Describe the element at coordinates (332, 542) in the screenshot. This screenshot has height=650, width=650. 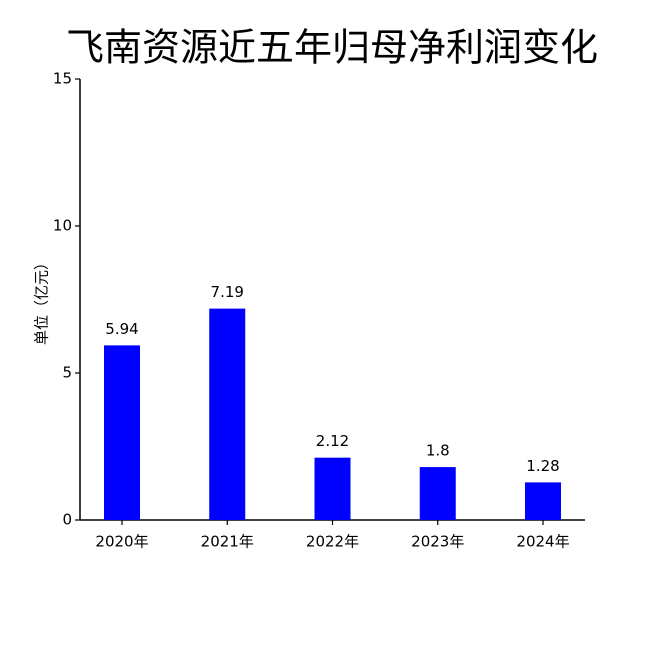
I see `x-tick-label: 2022年` at that location.